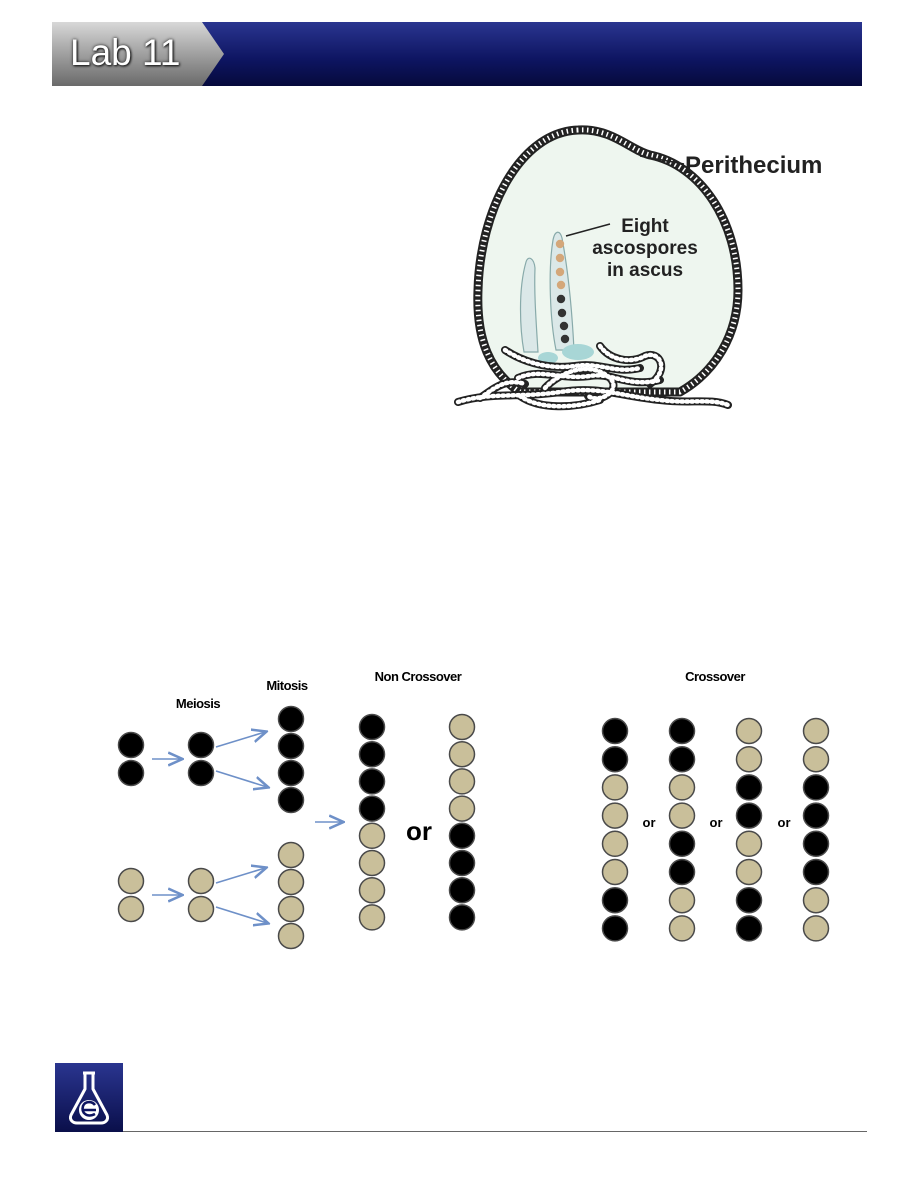  I want to click on ascospores-label-line-2: ascospores, so click(645, 248).